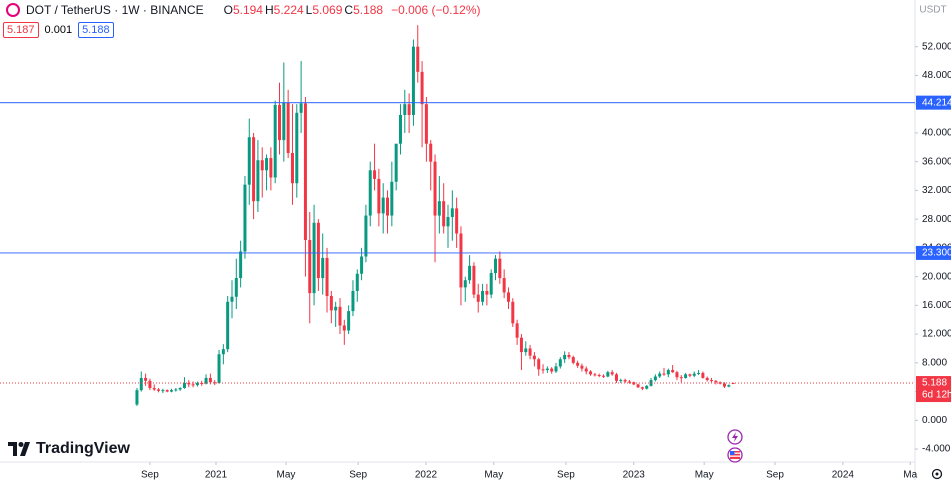  What do you see at coordinates (936, 334) in the screenshot?
I see `y-tick-label: 12.000` at bounding box center [936, 334].